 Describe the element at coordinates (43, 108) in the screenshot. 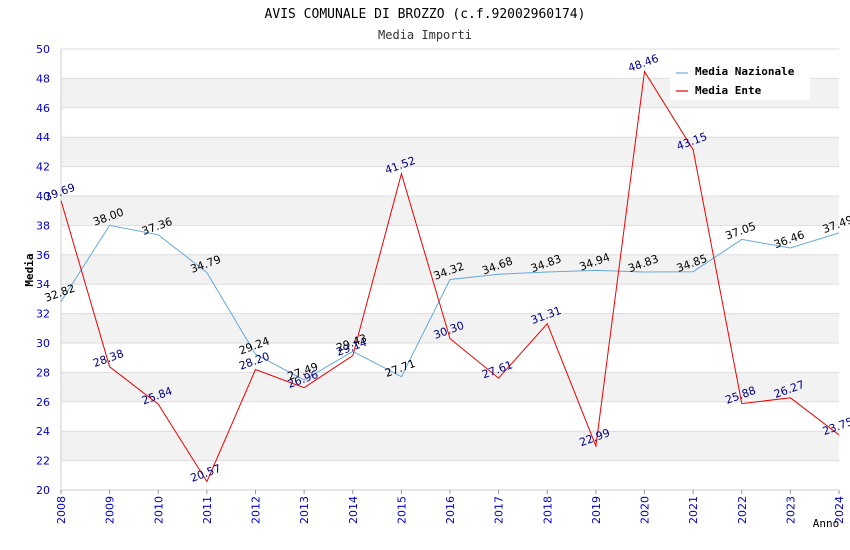

I see `y-tick-label: 46` at that location.